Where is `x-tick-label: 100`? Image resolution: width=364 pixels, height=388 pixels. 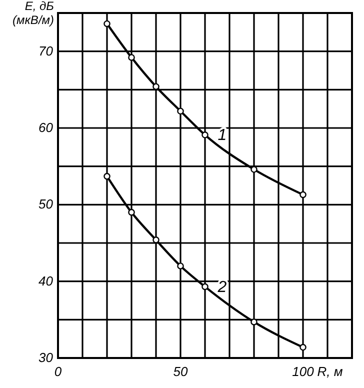 x-tick-label: 100 is located at coordinates (303, 371).